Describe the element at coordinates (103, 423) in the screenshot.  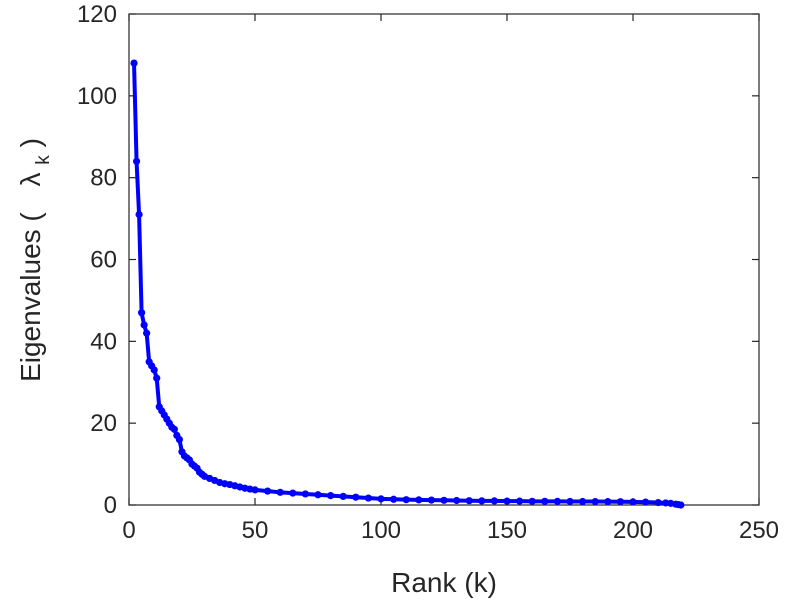
I see `y-tick-label: 20` at that location.